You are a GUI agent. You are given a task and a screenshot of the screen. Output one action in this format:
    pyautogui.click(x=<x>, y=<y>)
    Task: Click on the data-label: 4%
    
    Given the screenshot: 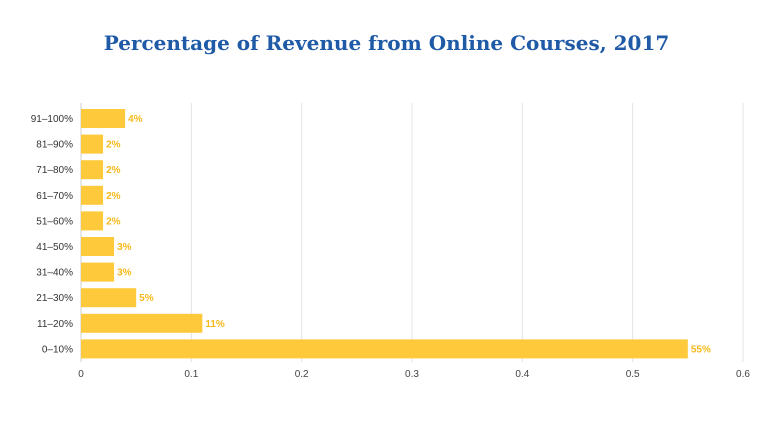 What is the action you would take?
    pyautogui.click(x=135, y=119)
    